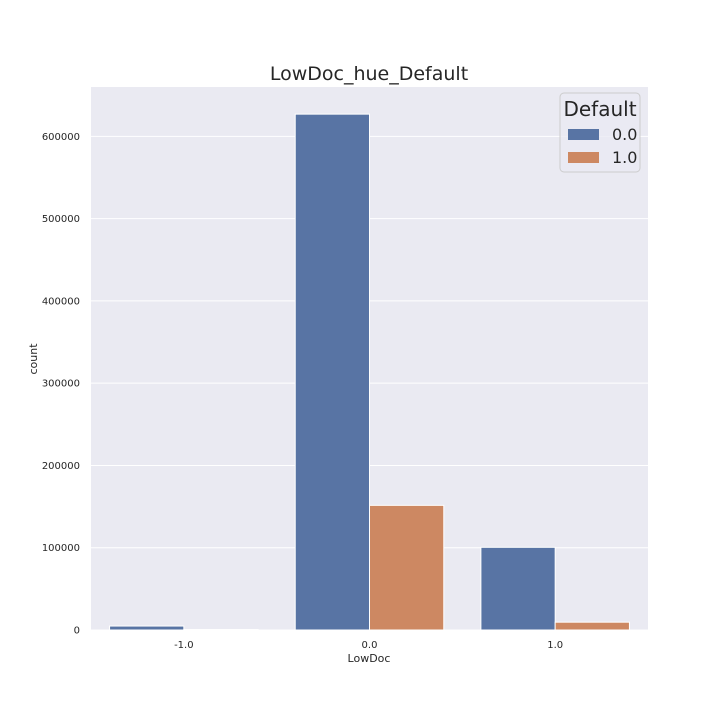  I want to click on bar-1.0-0.0, so click(407, 567).